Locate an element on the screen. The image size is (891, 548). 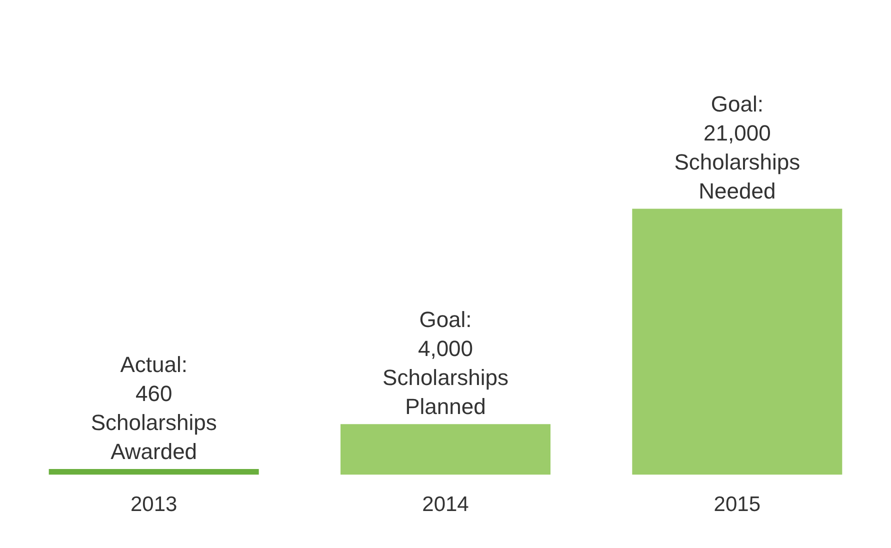
x-tick-label: 2014 is located at coordinates (446, 504).